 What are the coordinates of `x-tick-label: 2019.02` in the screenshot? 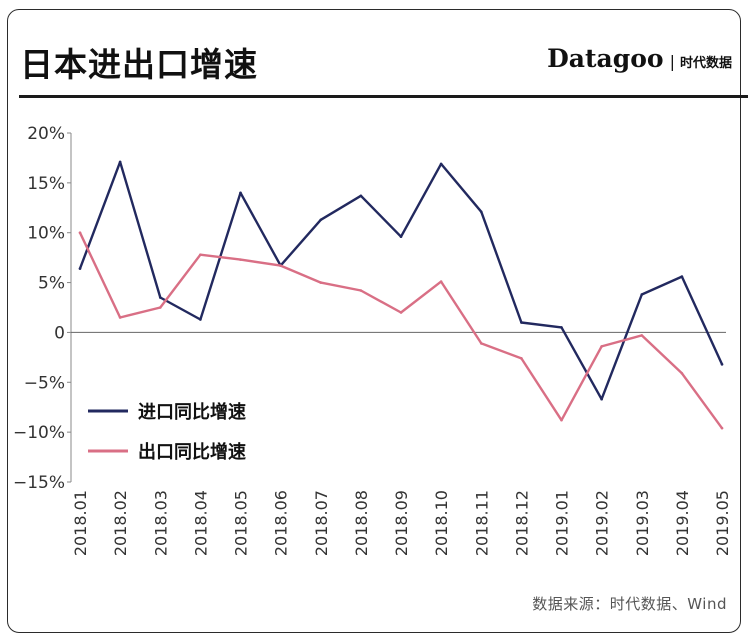 It's located at (602, 523).